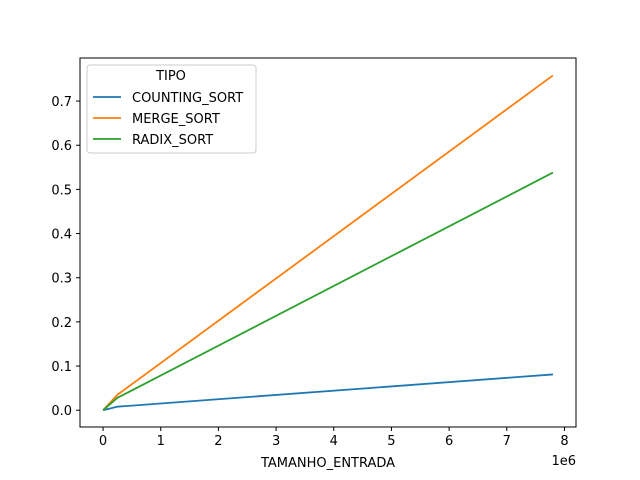 The width and height of the screenshot is (640, 480). I want to click on series-line-counting-sort, so click(327, 392).